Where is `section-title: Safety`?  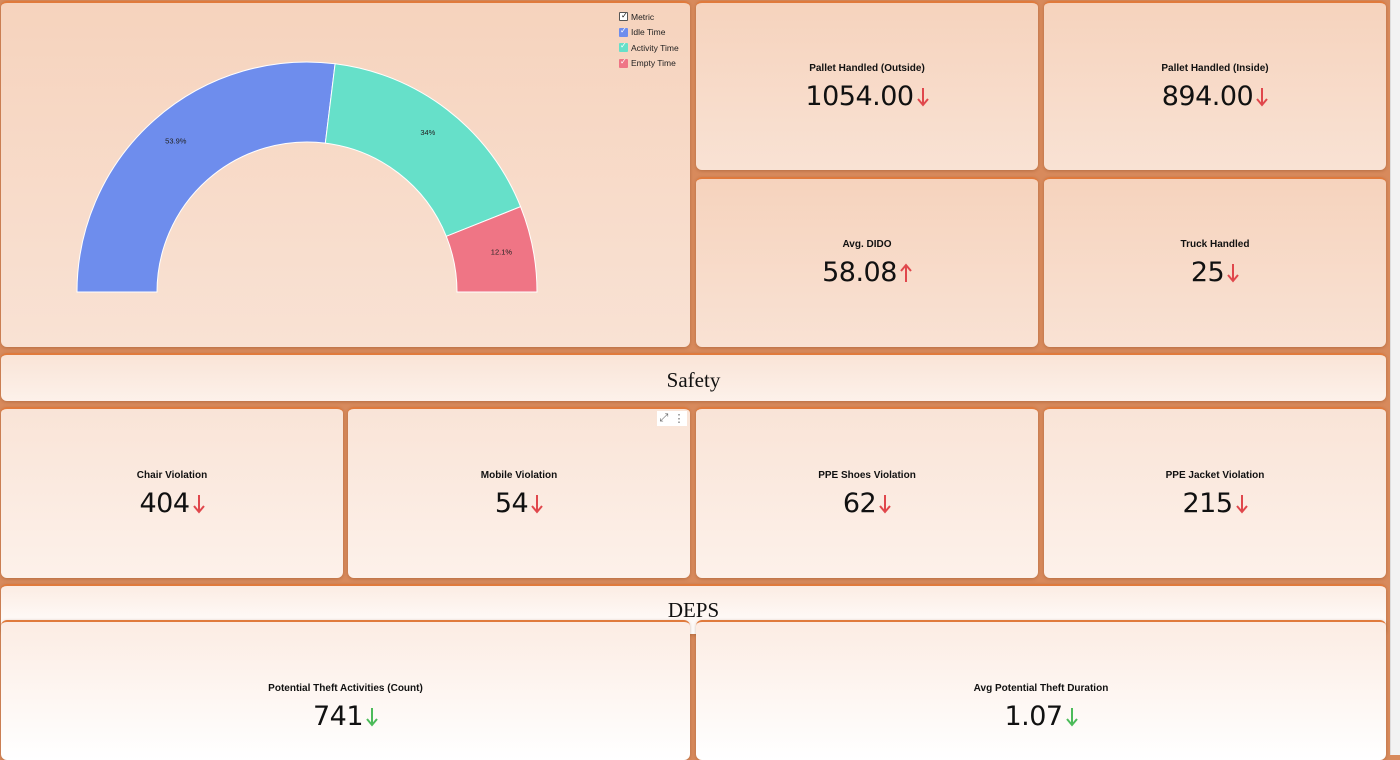
section-title: Safety is located at coordinates (693, 380).